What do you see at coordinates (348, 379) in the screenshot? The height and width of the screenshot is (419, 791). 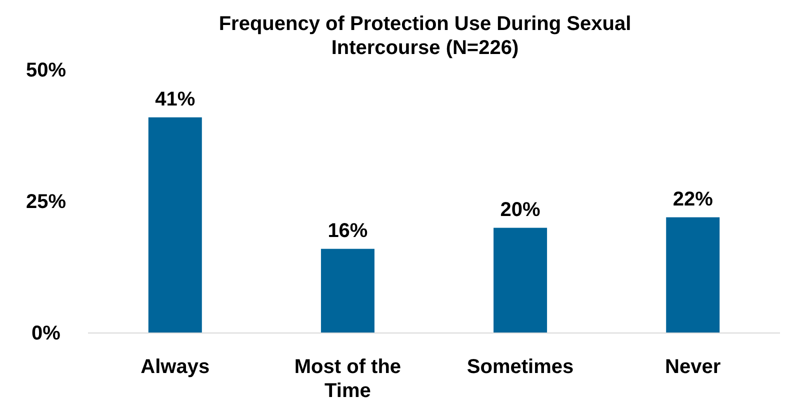 I see `x-tick-label: Most of the Time` at bounding box center [348, 379].